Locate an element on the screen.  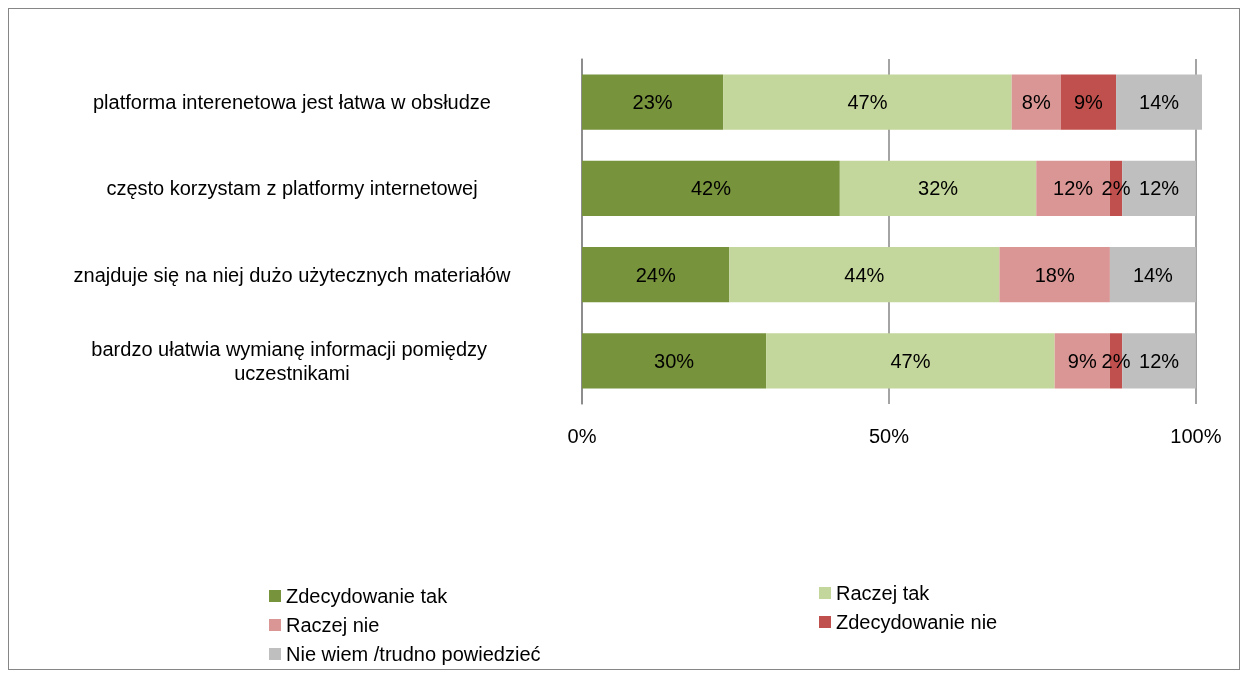
legend-label: Zdecydowanie nie is located at coordinates (917, 622).